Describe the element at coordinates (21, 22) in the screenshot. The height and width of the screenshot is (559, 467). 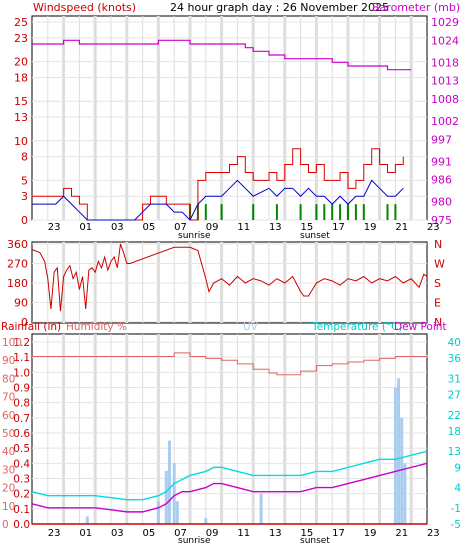
I see `windspeed-tick: 25` at that location.